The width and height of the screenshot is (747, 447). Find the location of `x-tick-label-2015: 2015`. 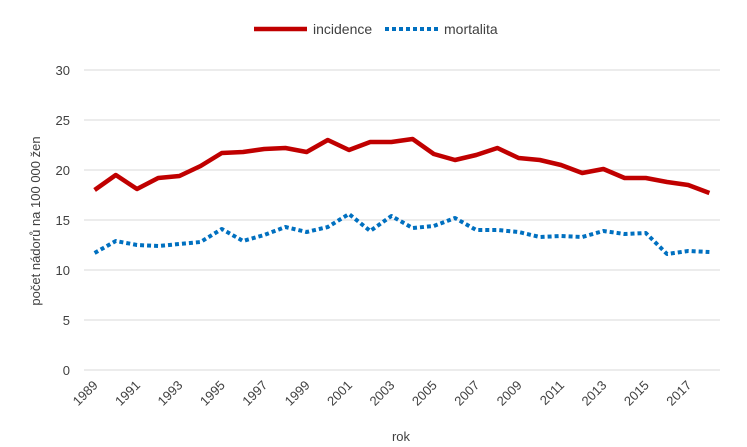

x-tick-label-2015: 2015 is located at coordinates (636, 393).